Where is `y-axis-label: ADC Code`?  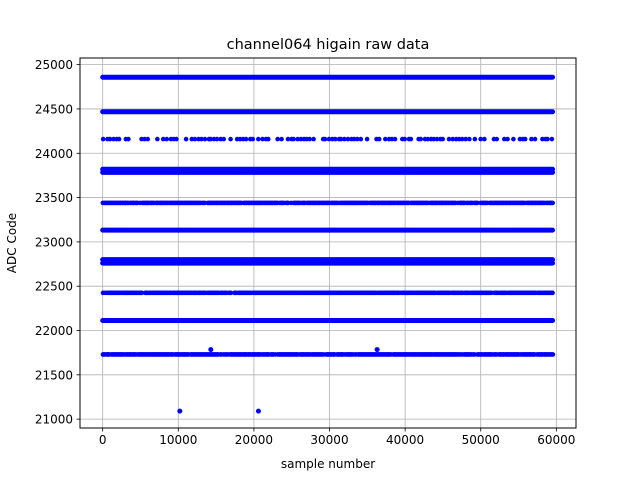
y-axis-label: ADC Code is located at coordinates (12, 243).